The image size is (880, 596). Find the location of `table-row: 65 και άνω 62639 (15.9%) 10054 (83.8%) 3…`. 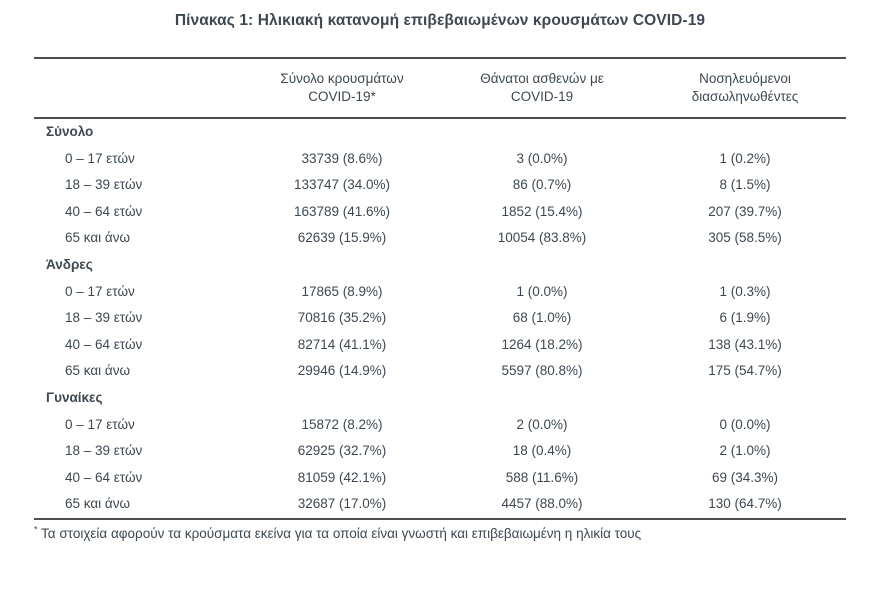

table-row: 65 και άνω 62639 (15.9%) 10054 (83.8%) 3… is located at coordinates (440, 238).